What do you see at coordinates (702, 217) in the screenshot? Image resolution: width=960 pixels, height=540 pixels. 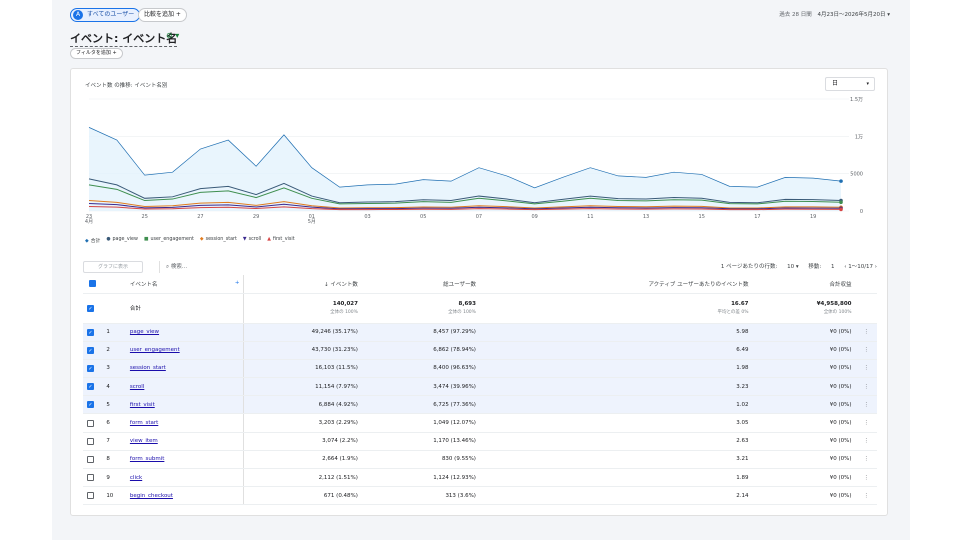 I see `x-tick-label: 15` at bounding box center [702, 217].